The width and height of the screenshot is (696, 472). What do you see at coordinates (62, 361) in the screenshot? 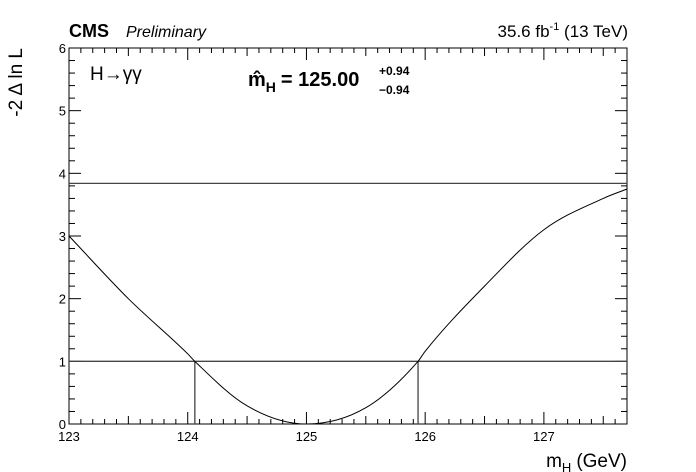
I see `y-tick-label: 1` at bounding box center [62, 361].